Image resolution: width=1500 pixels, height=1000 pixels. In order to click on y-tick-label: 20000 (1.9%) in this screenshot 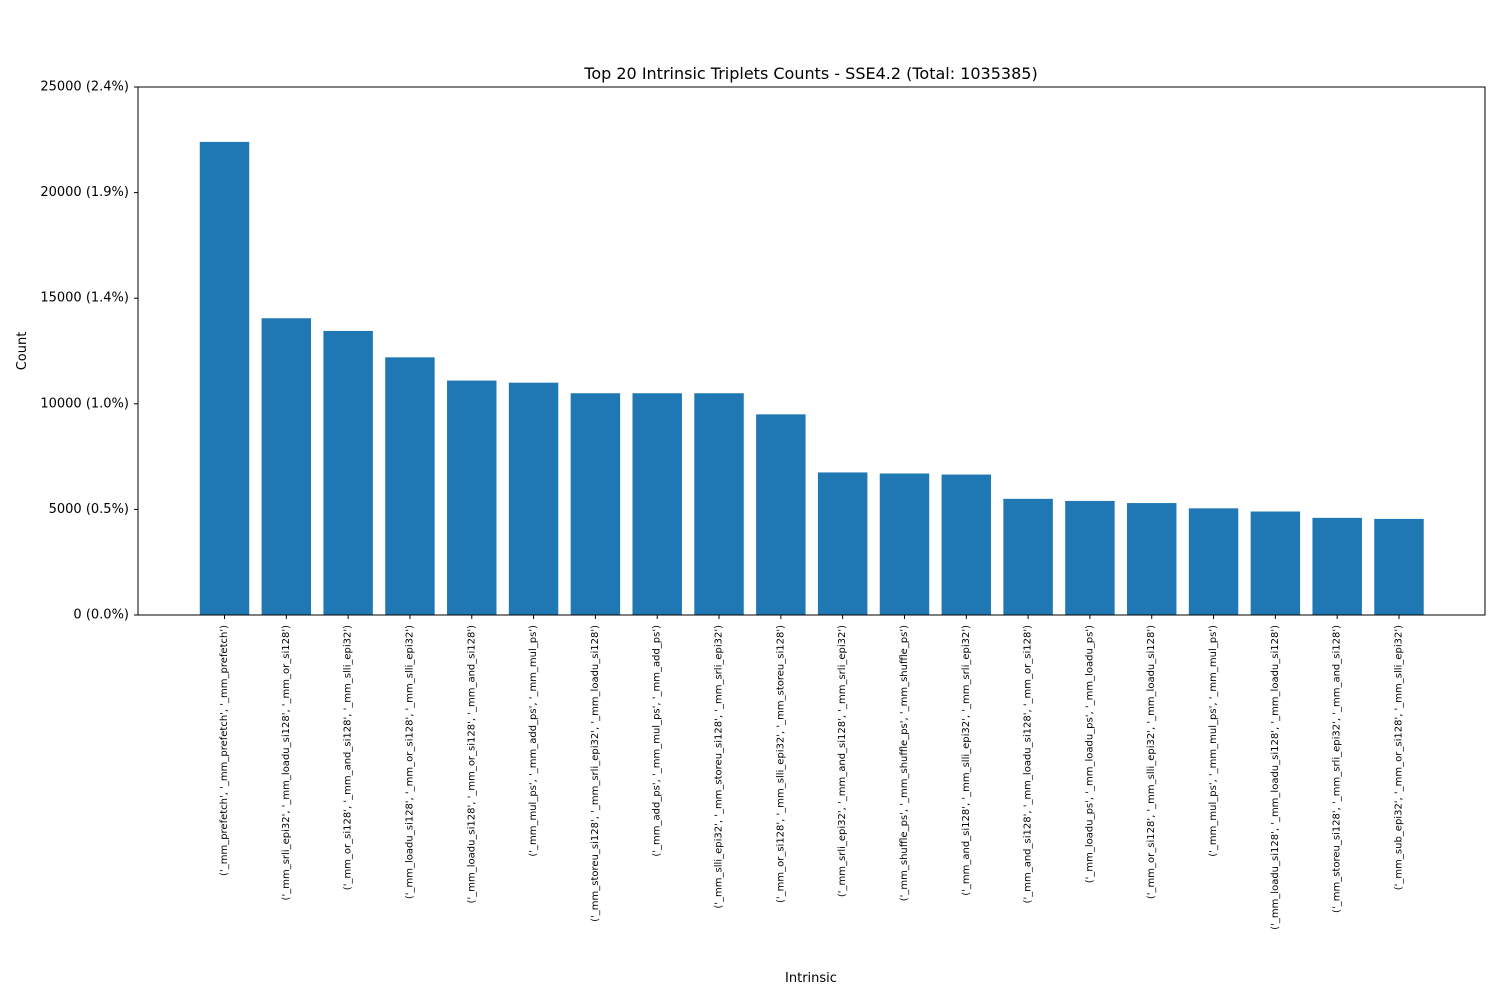, I will do `click(84, 192)`.